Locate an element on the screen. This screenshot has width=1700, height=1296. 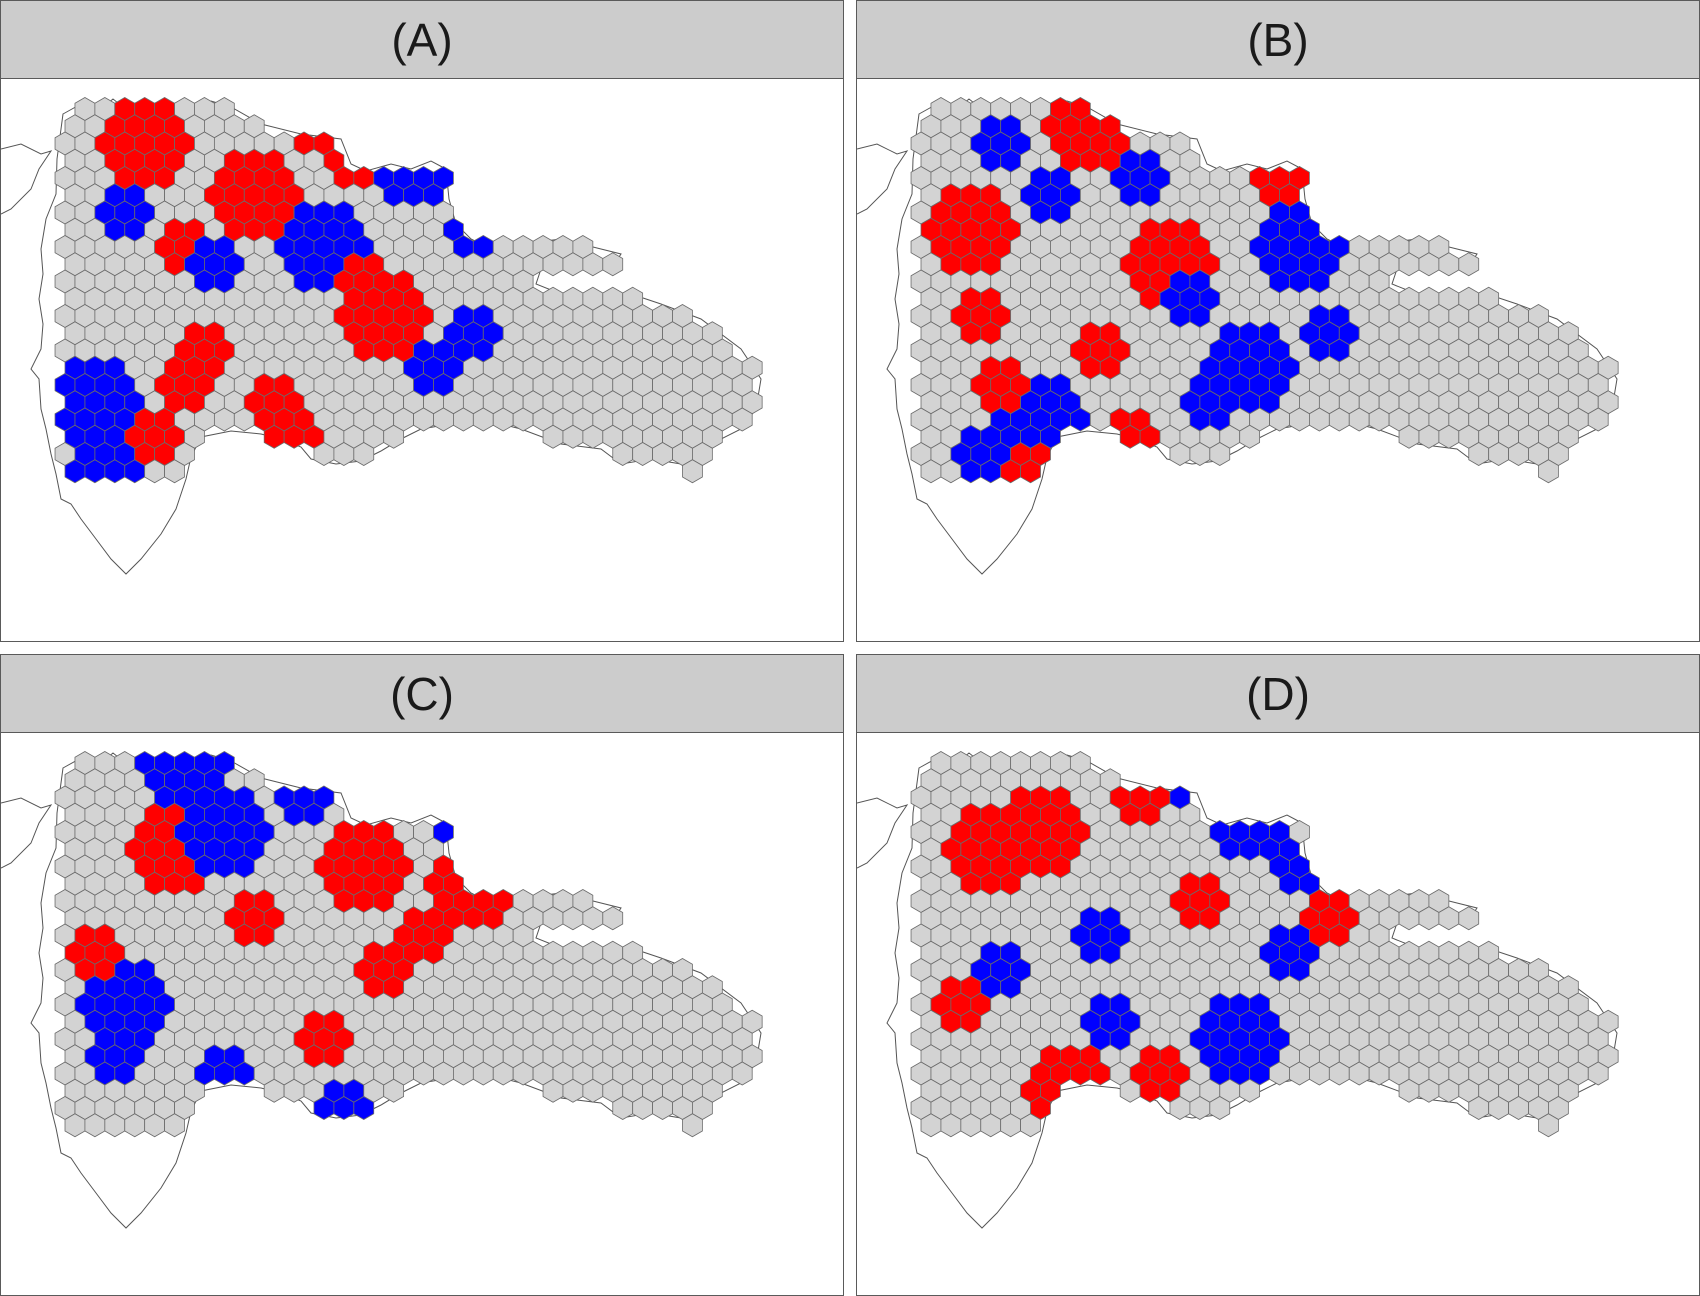
panel-c-title: (C) is located at coordinates (422, 693).